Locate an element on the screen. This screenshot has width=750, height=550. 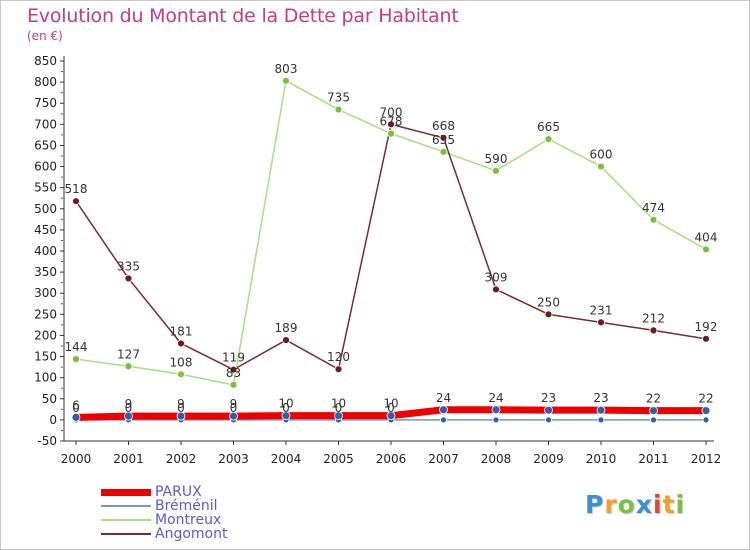
y-tick-label: 300 is located at coordinates (45, 293).